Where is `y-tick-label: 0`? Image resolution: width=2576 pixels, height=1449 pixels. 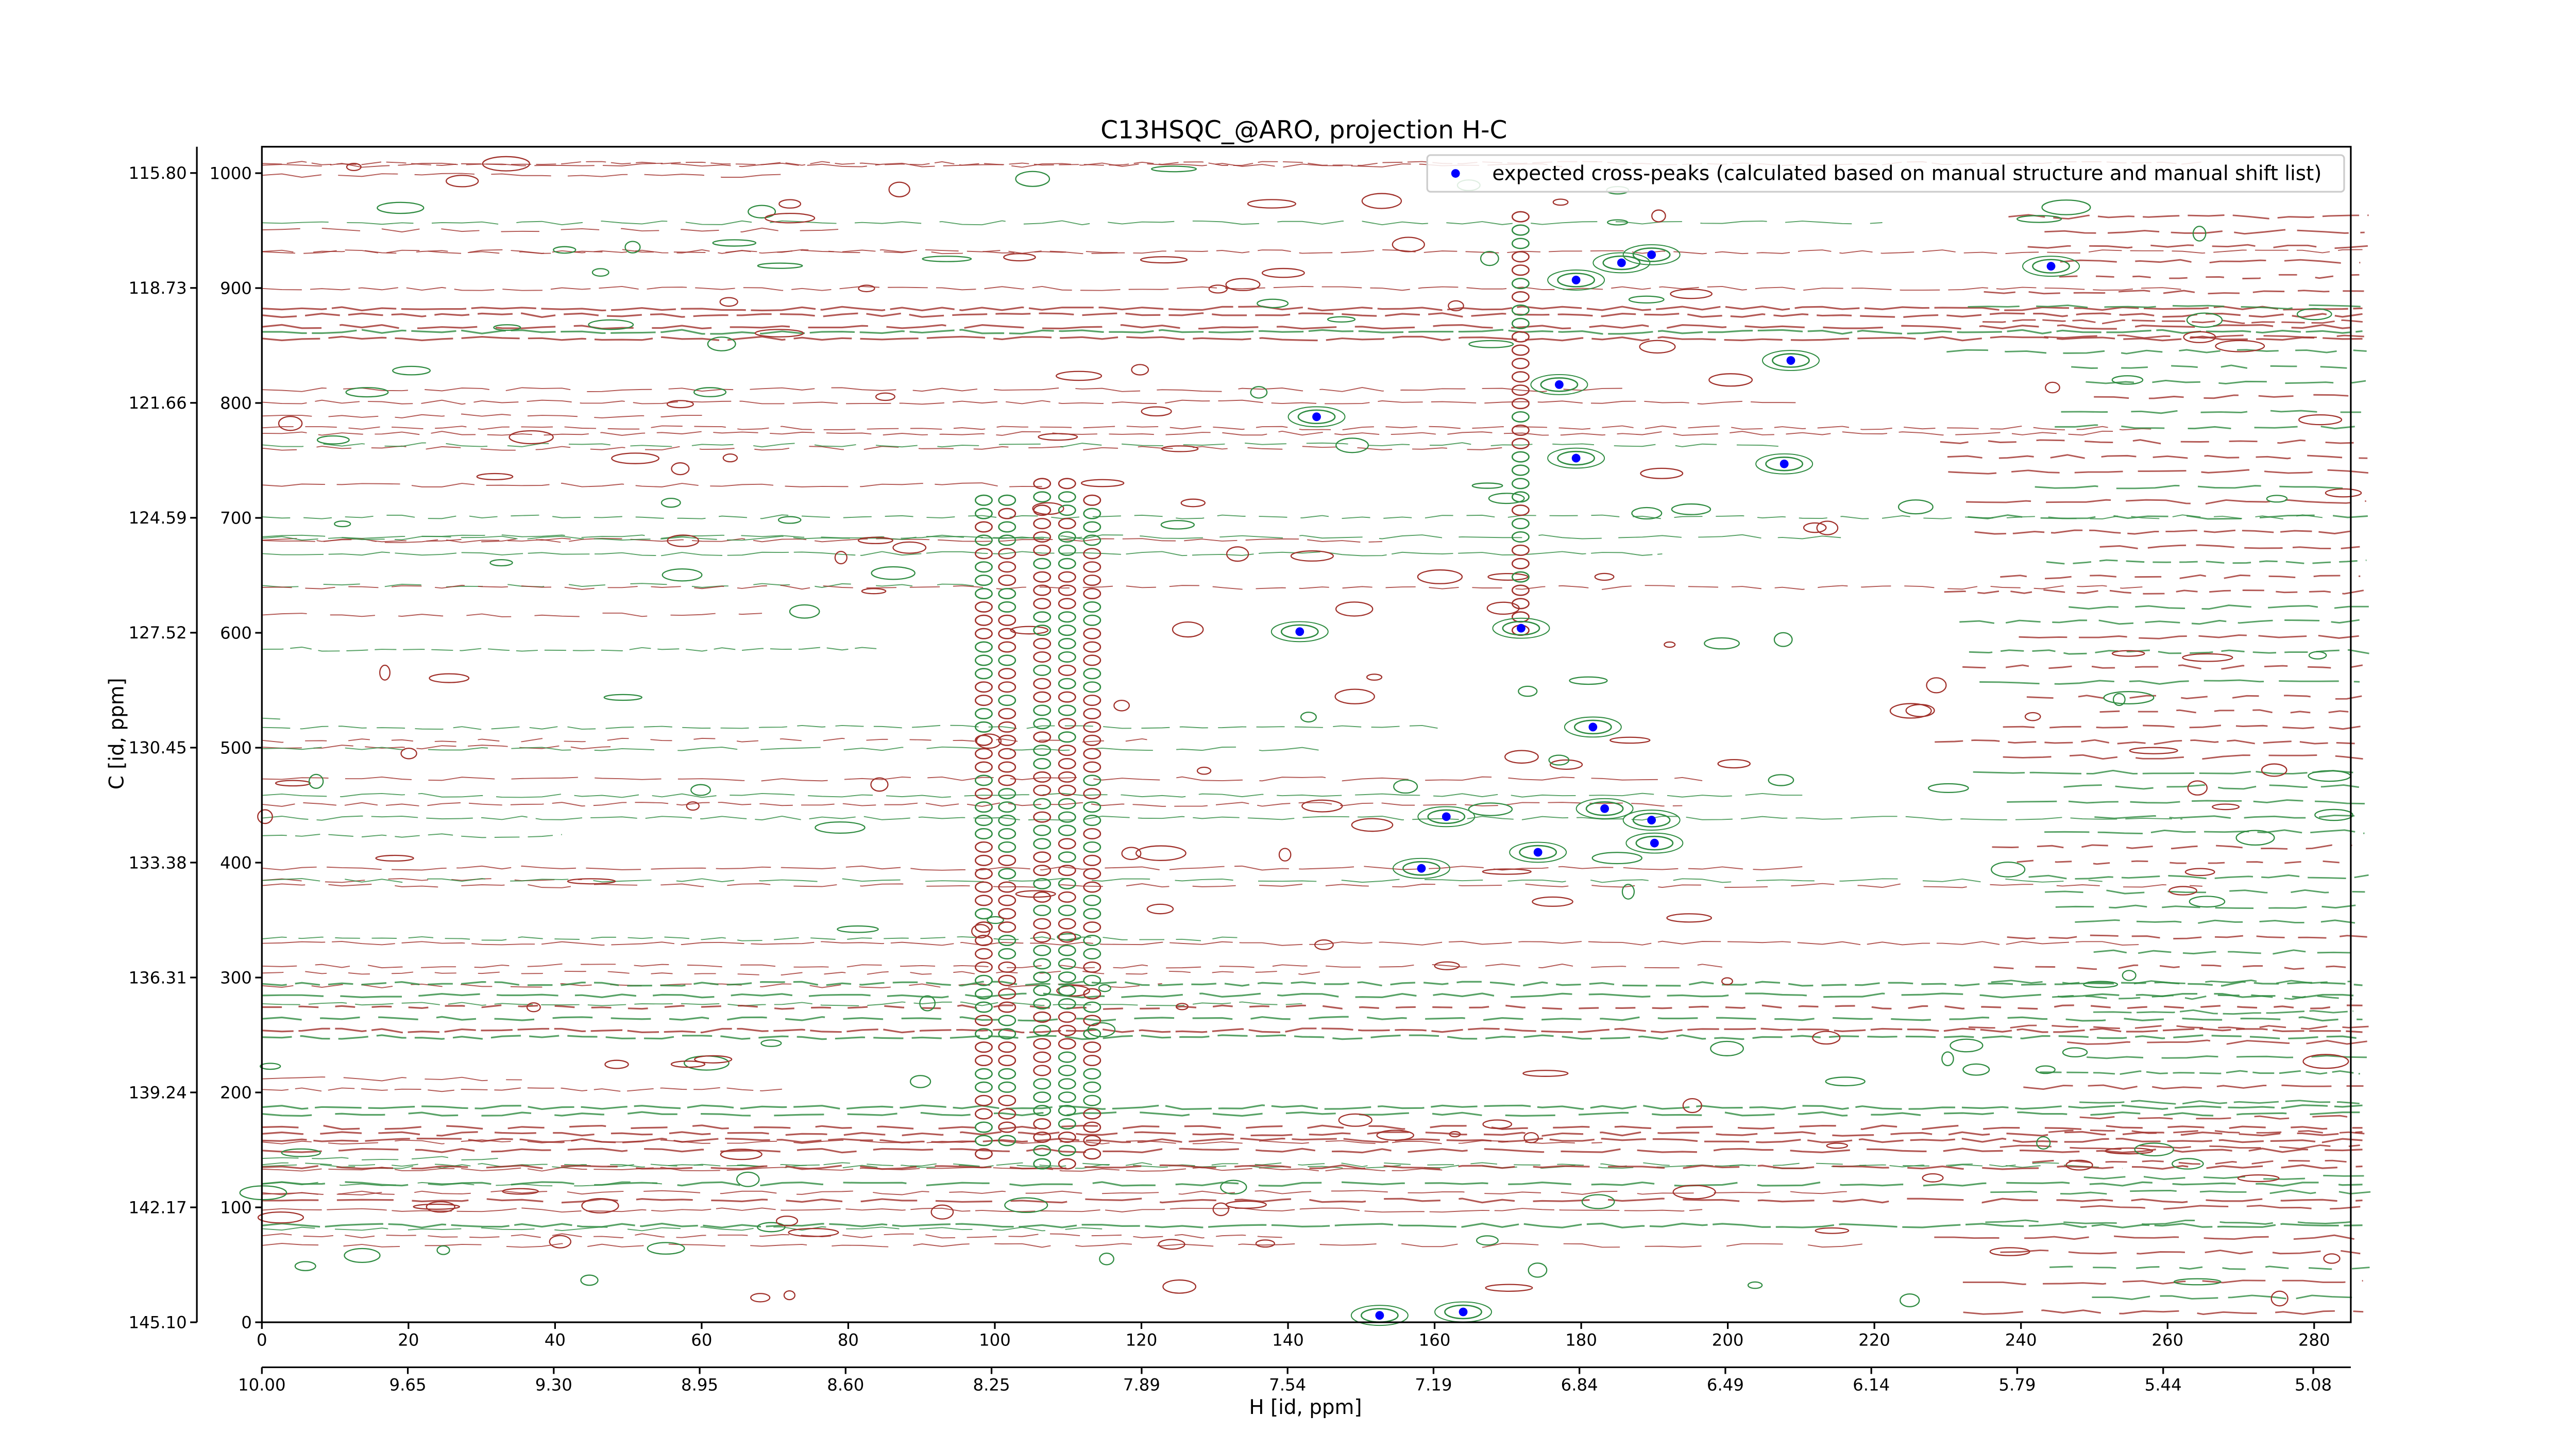 y-tick-label: 0 is located at coordinates (246, 1322).